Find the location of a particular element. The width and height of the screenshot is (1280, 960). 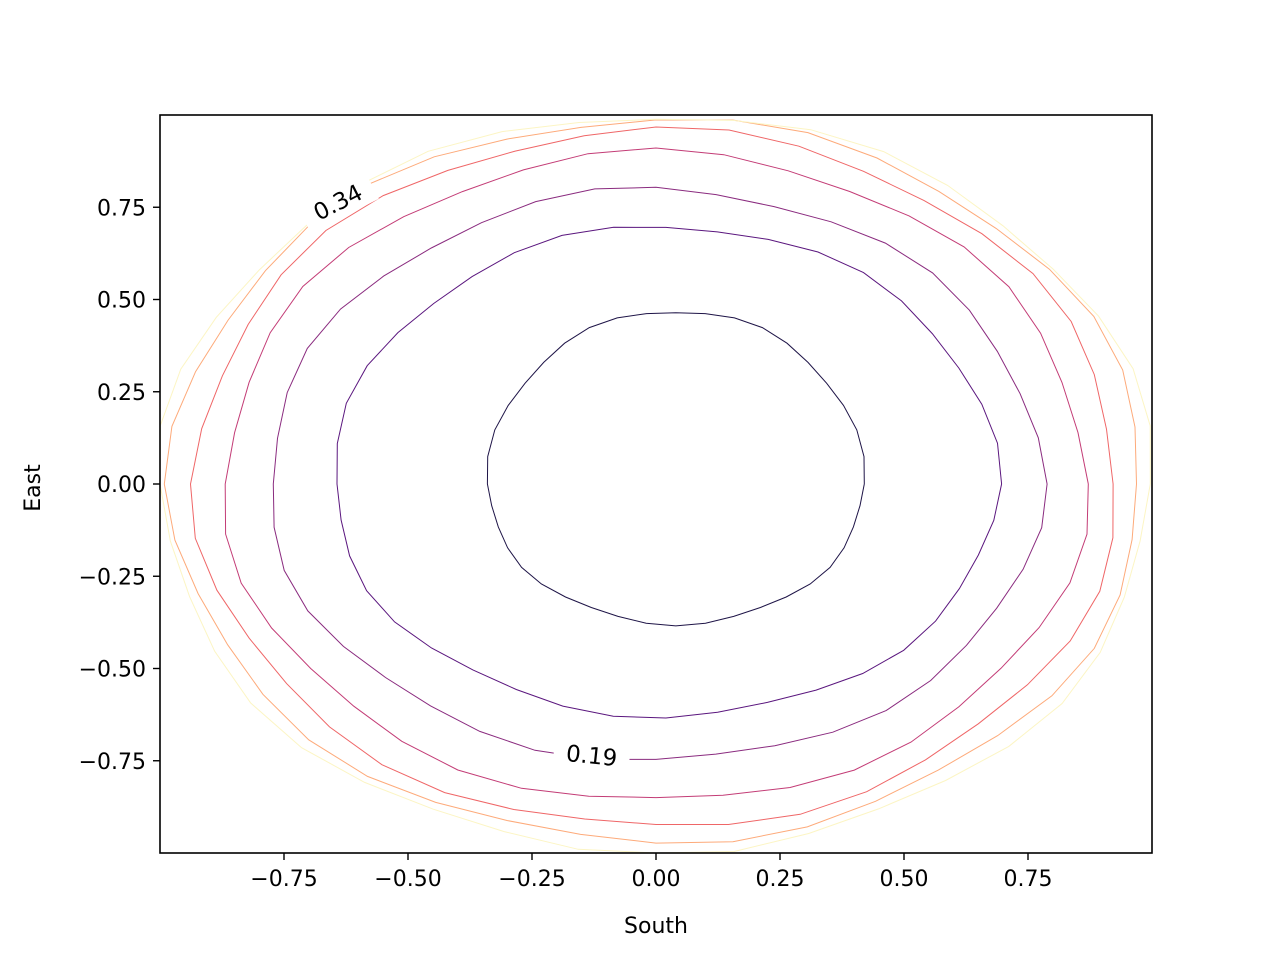

contour-label-group-0: 0.34 is located at coordinates (338, 203).